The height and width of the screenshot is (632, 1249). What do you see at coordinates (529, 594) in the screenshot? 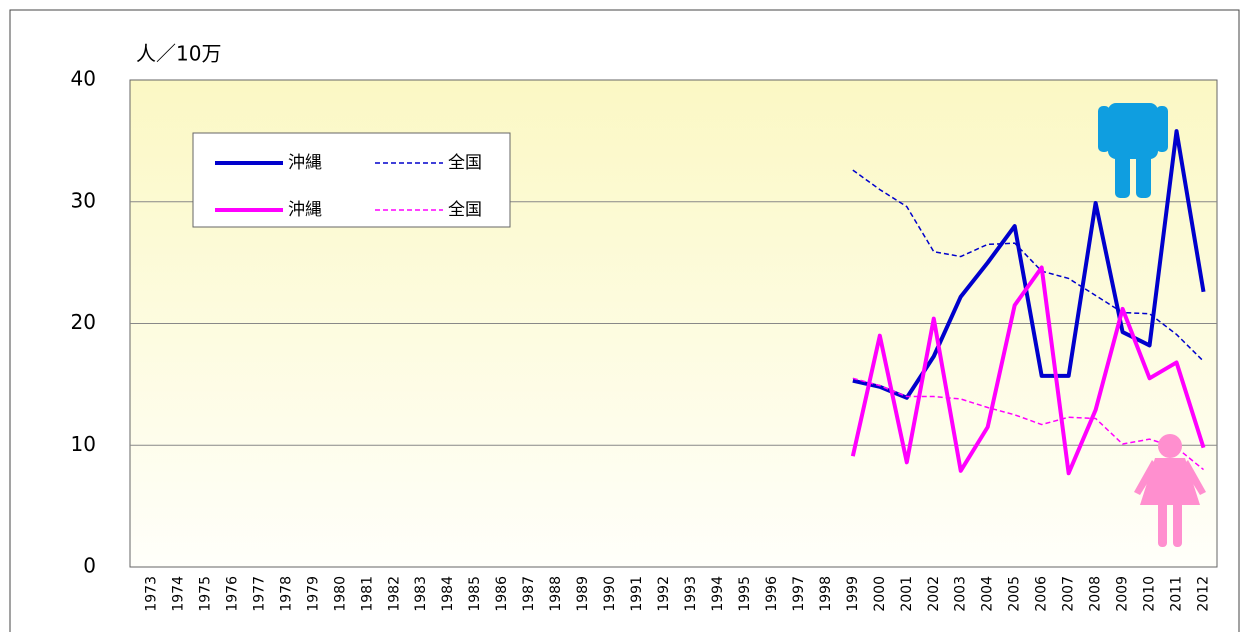
I see `x-tick-label: 1987` at bounding box center [529, 594].